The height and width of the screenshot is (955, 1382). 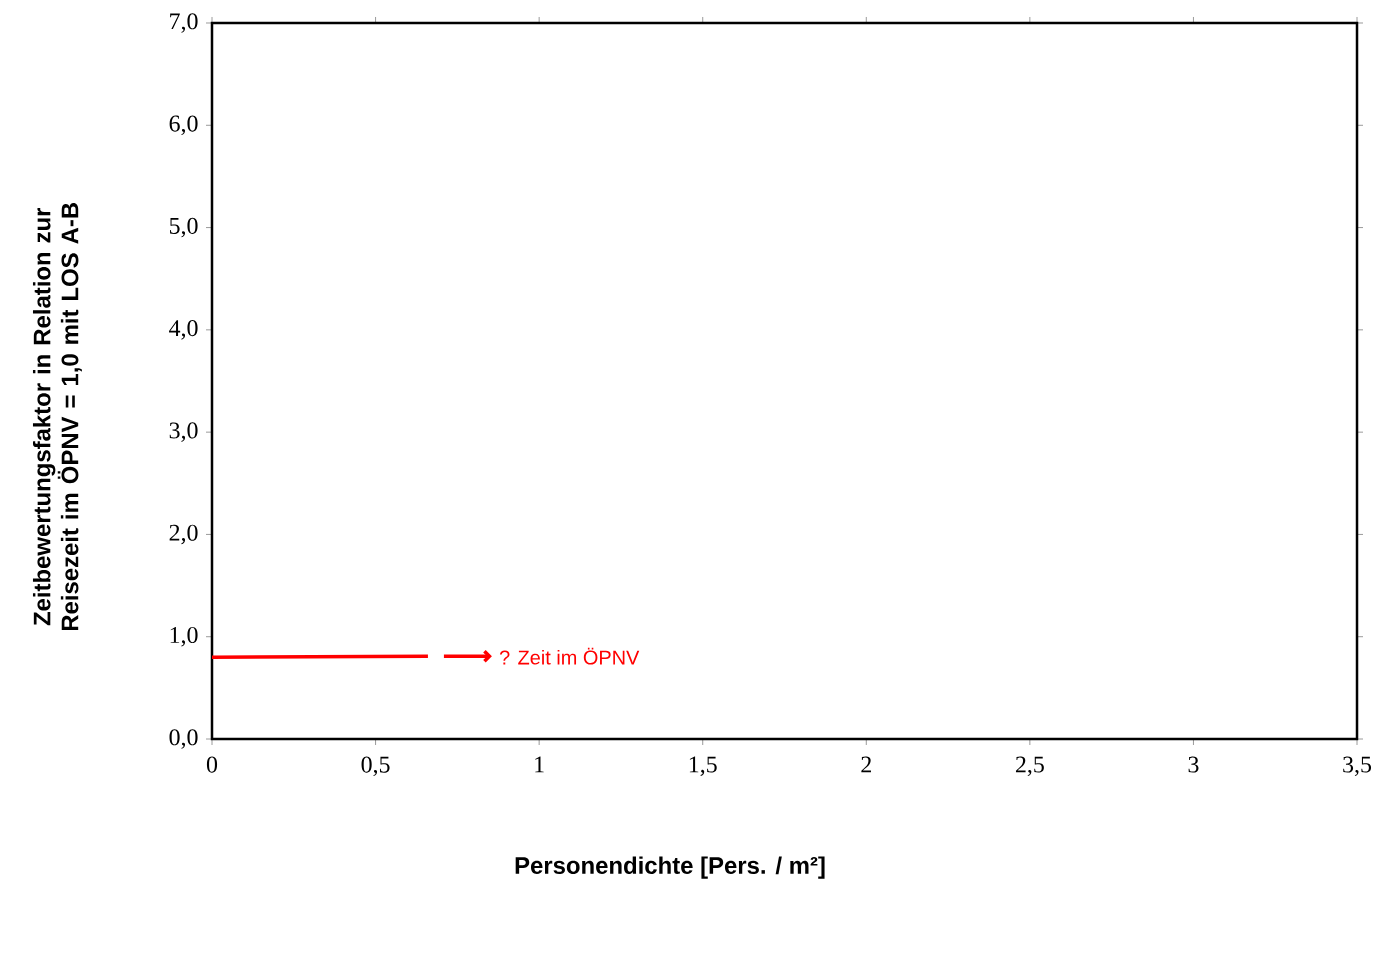 I want to click on y-tick-label: 4,0, so click(x=183, y=330).